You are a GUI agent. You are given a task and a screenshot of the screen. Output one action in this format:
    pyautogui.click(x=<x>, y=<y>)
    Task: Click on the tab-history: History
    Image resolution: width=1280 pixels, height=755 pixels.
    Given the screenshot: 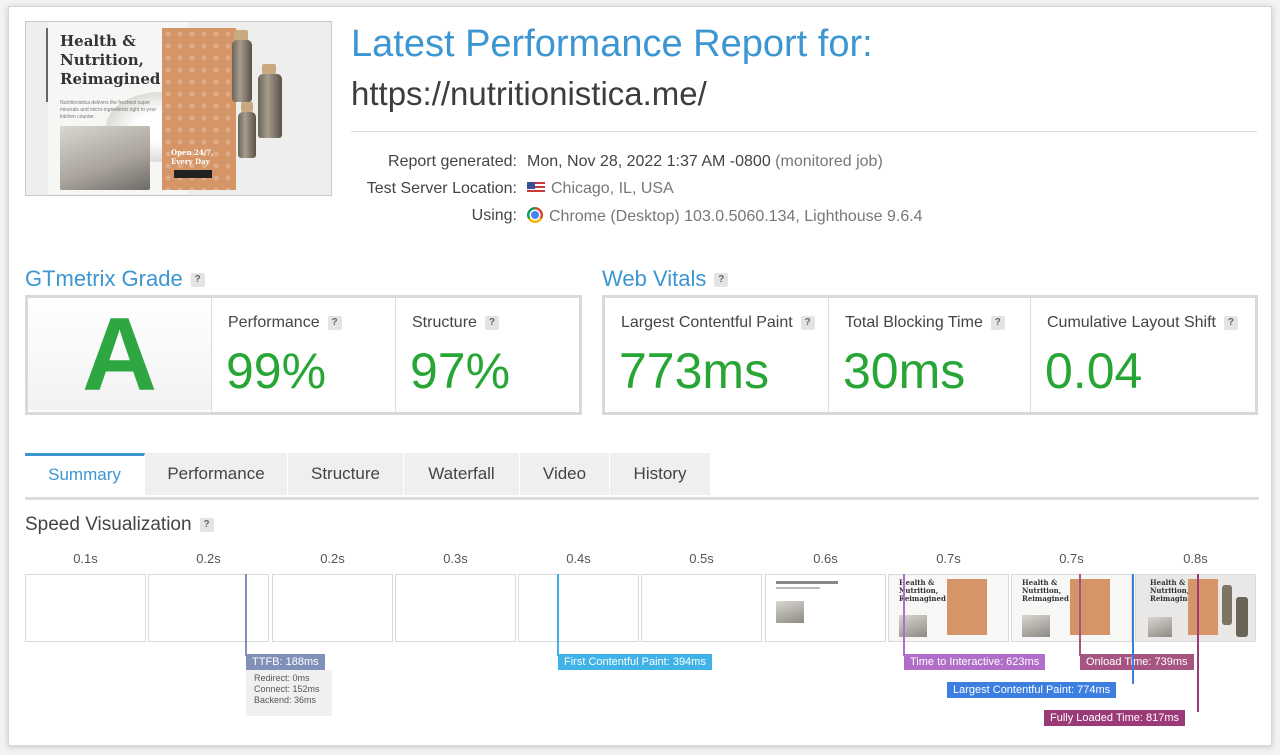 What is the action you would take?
    pyautogui.click(x=660, y=474)
    